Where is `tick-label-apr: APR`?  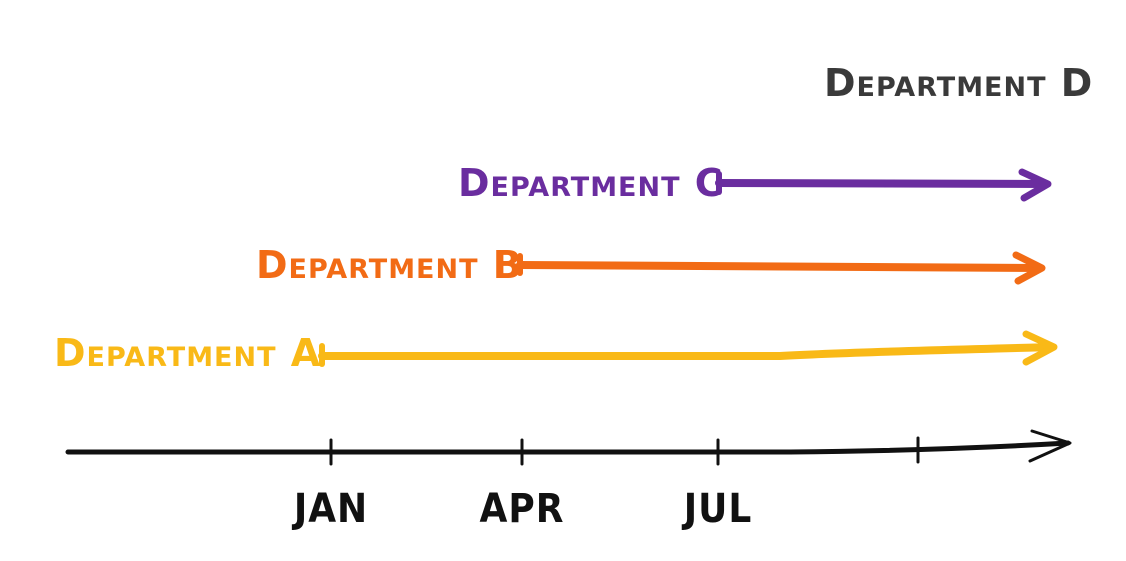 tick-label-apr: APR is located at coordinates (522, 509).